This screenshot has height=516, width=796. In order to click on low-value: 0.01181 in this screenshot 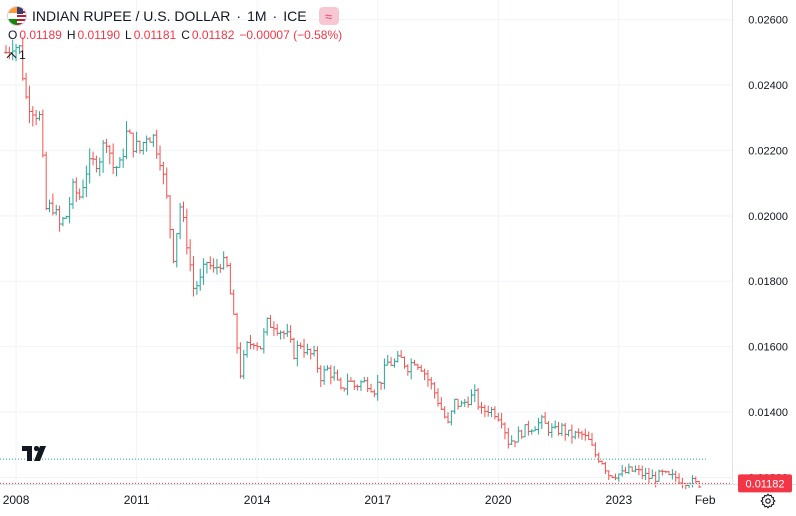, I will do `click(155, 35)`.